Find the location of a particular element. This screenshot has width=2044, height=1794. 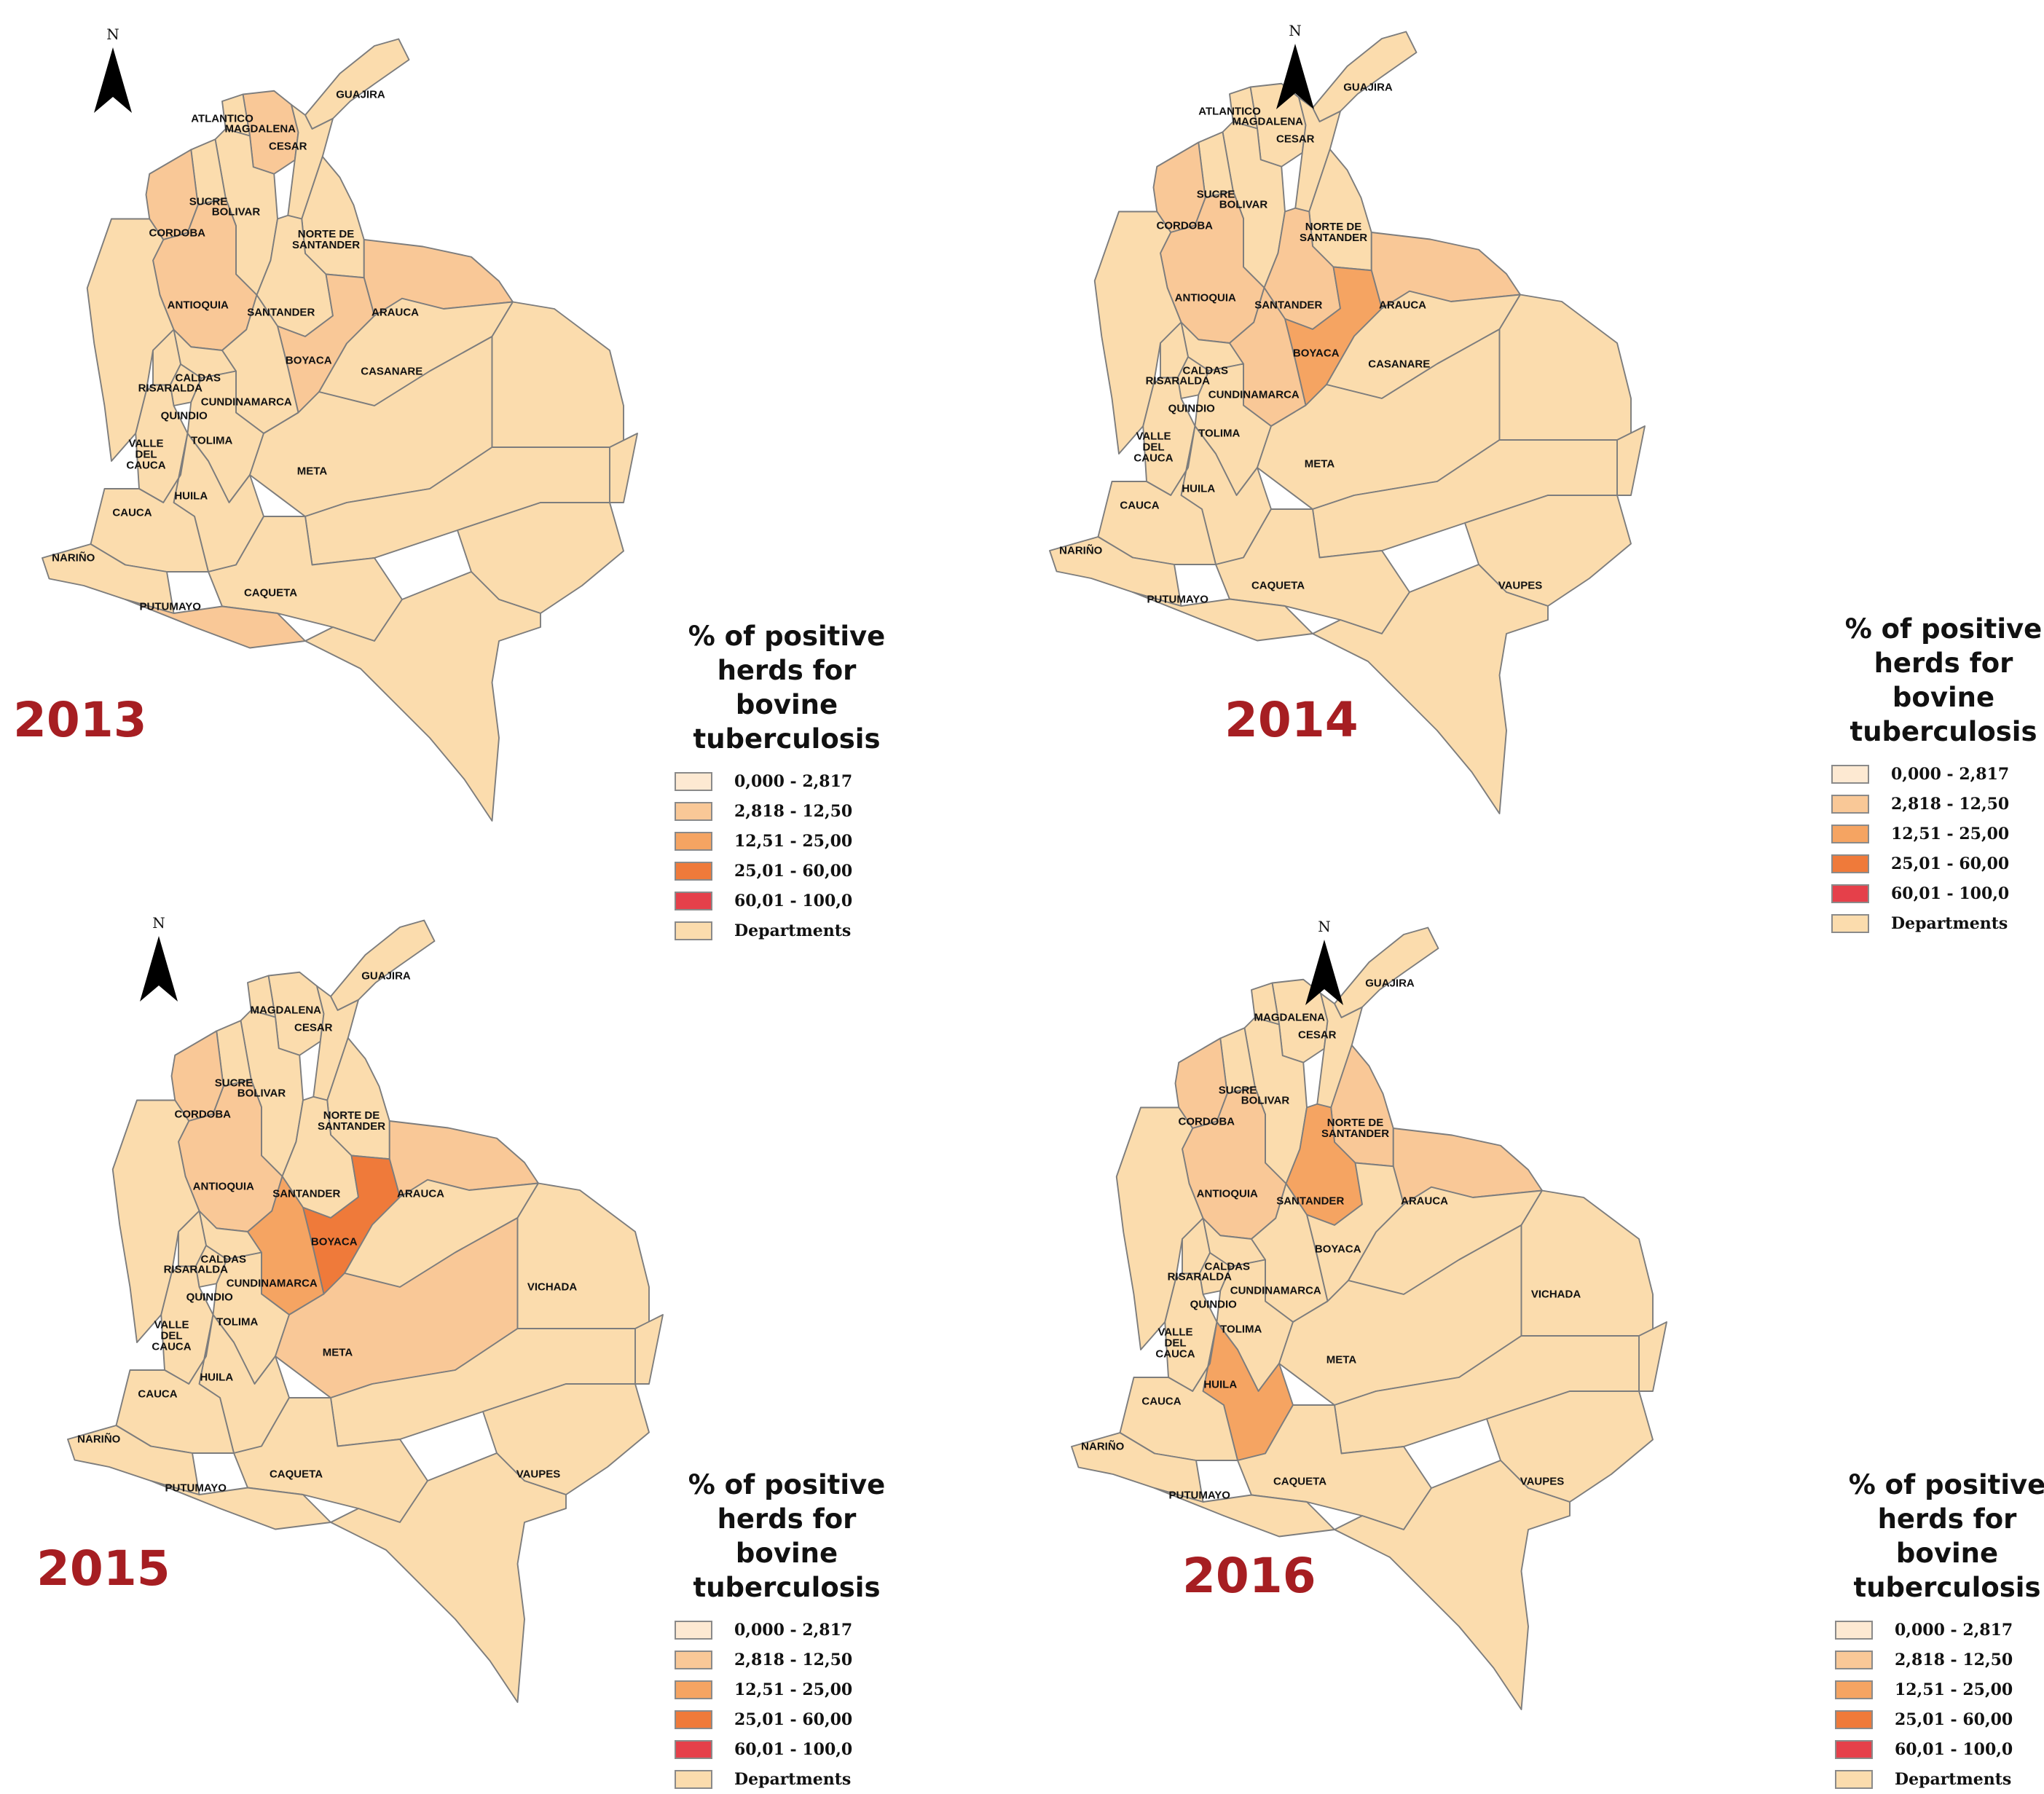

department-label: CESAR is located at coordinates (1295, 140).